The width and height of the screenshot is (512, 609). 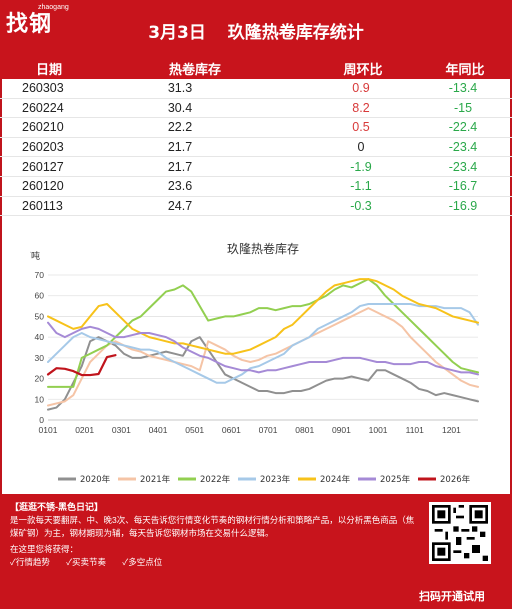 I want to click on row-stock: 24.7, so click(x=180, y=205).